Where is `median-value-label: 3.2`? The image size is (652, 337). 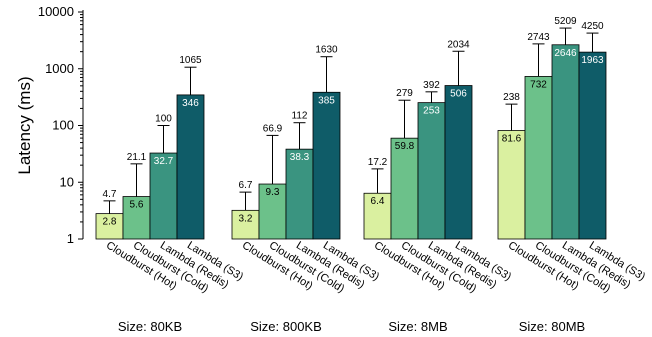
median-value-label: 3.2 is located at coordinates (246, 218).